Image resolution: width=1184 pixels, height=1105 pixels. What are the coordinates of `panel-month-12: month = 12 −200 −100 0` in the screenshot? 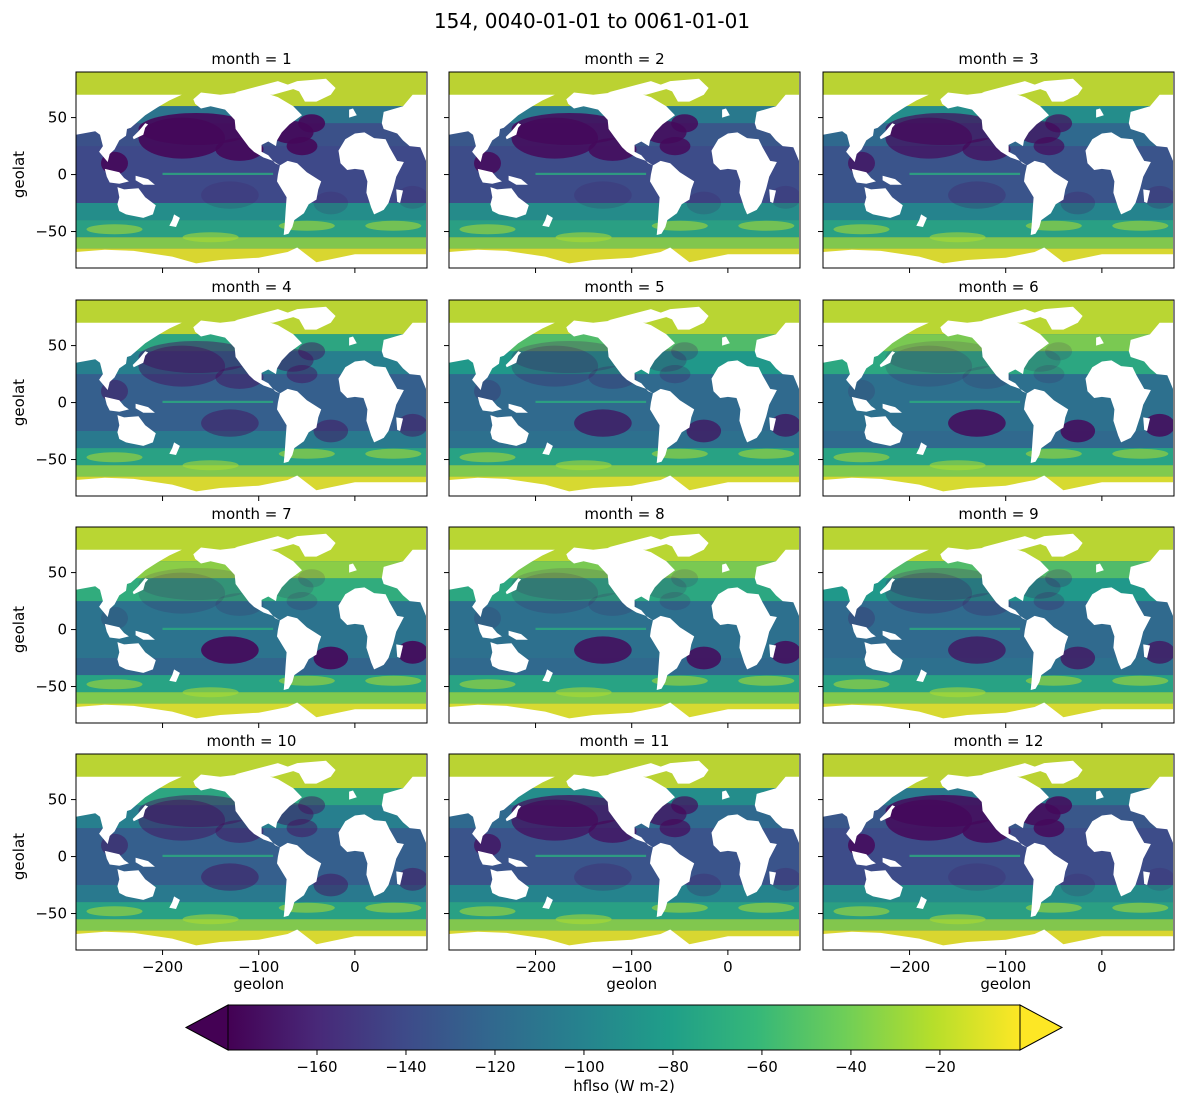 It's located at (996, 854).